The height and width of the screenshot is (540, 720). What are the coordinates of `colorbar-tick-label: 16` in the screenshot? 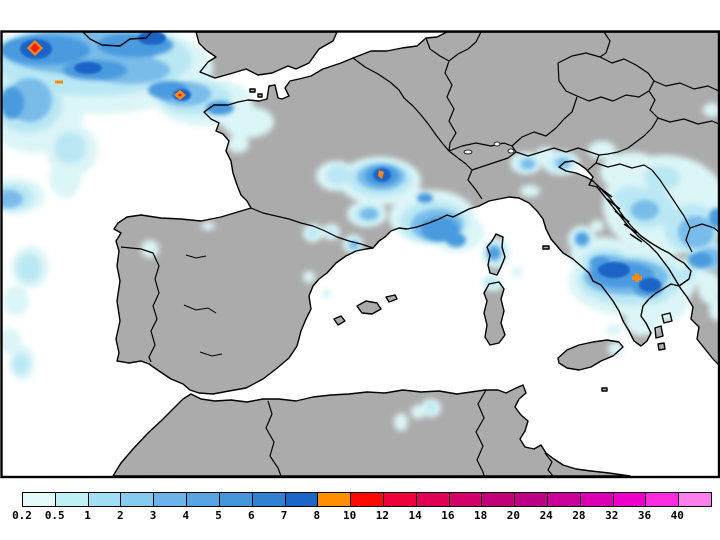 It's located at (448, 515).